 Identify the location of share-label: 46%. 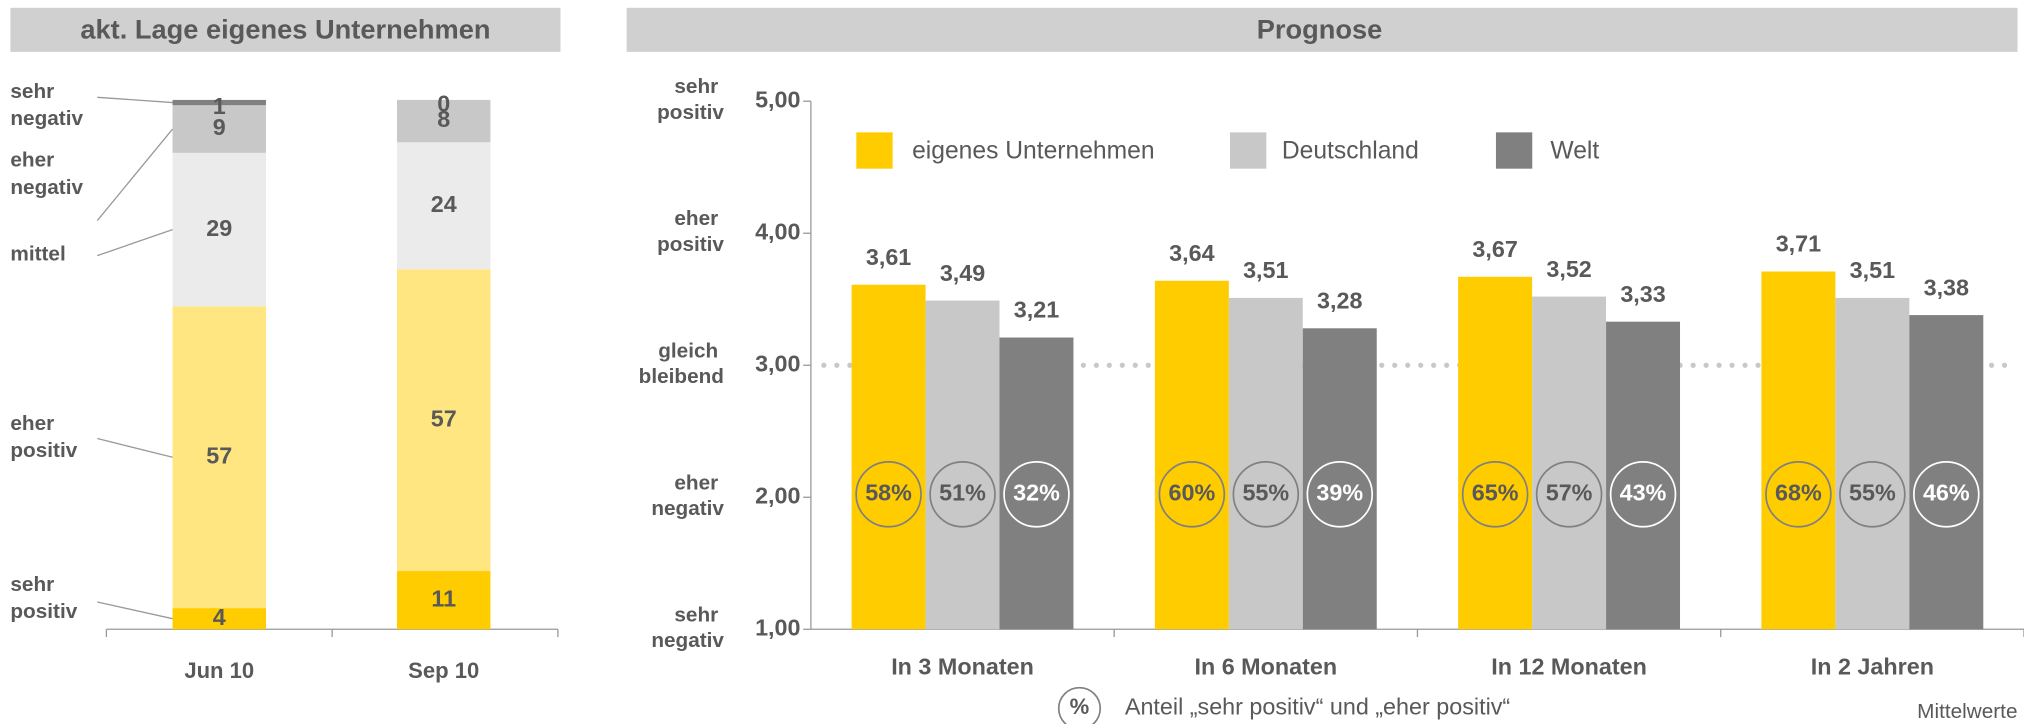
(1946, 493).